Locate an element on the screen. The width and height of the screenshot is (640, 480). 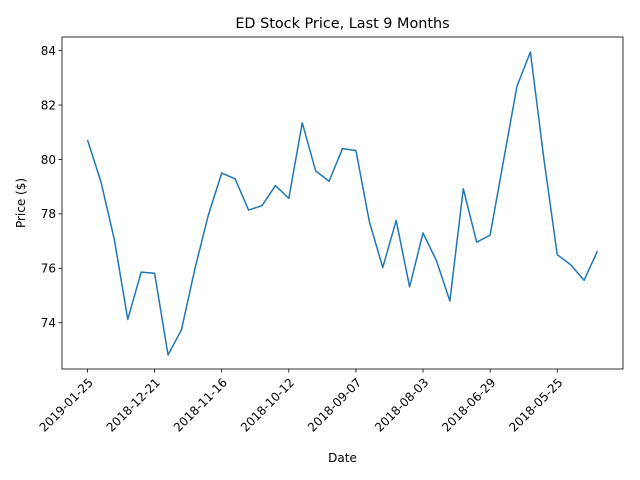
x-tick-label: 2018-10-12 is located at coordinates (267, 404).